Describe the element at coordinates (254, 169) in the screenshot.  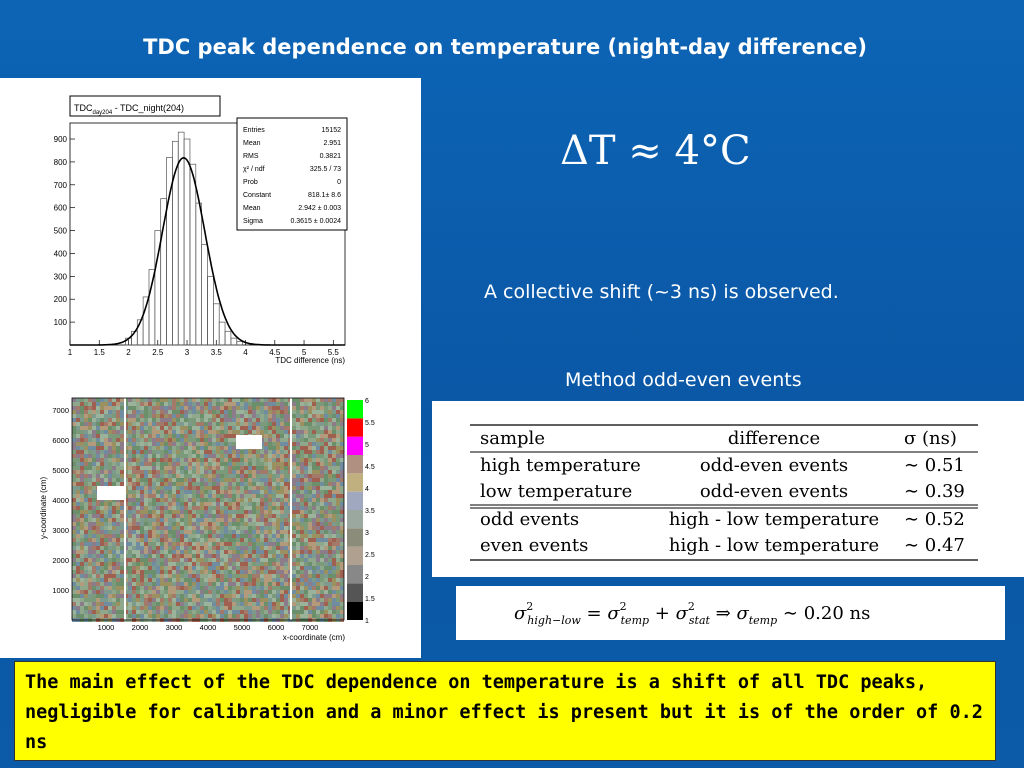
I see `stats-label: χ² / ndf` at that location.